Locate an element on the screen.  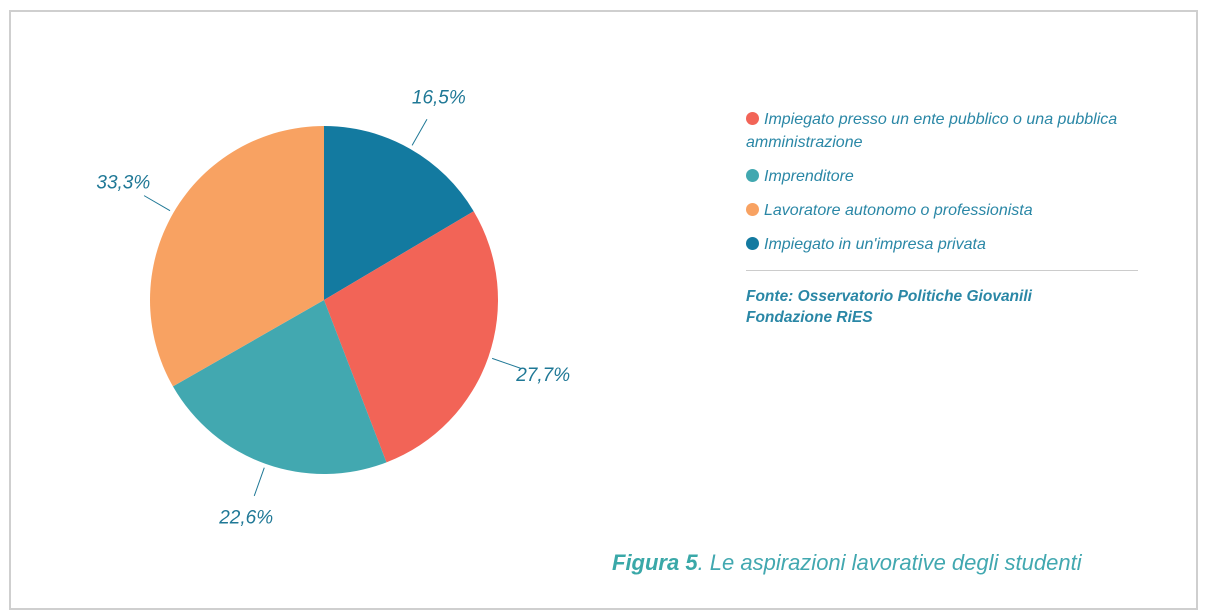
separator is located at coordinates (942, 270).